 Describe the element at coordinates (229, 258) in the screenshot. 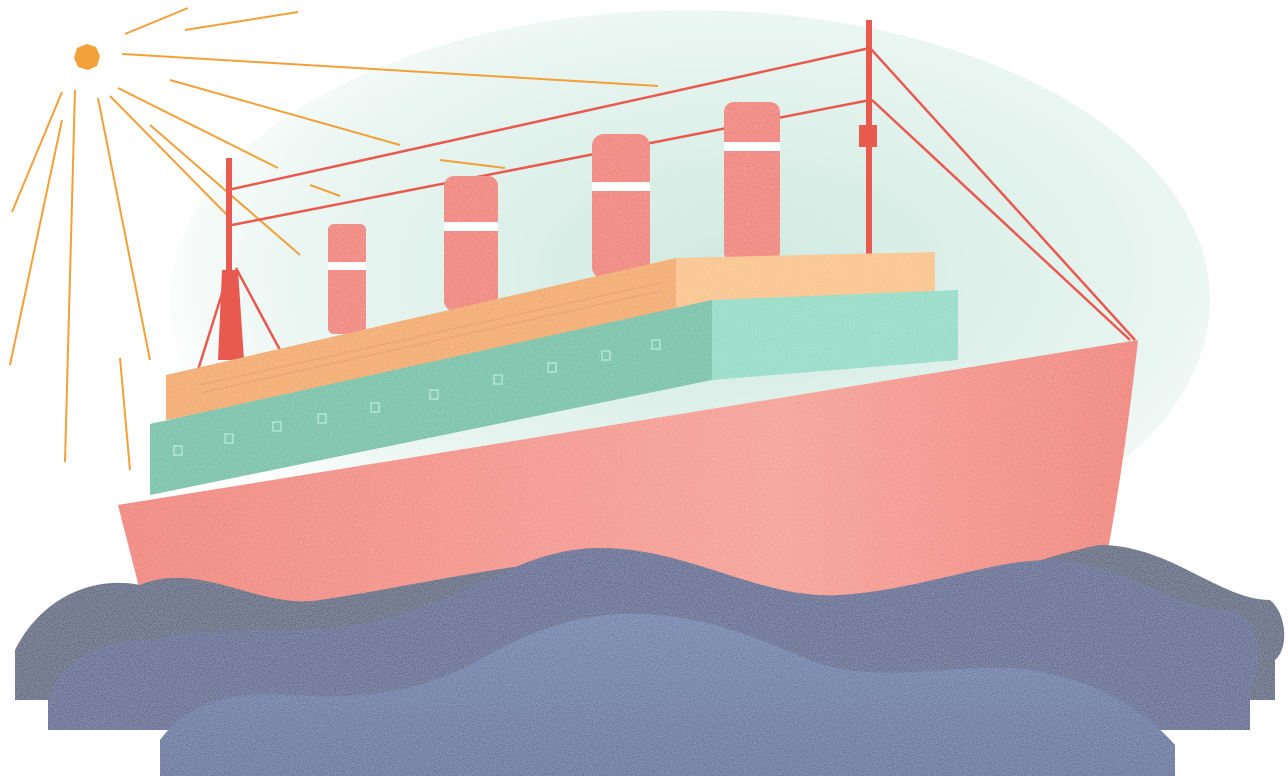

I see `rear-mast` at that location.